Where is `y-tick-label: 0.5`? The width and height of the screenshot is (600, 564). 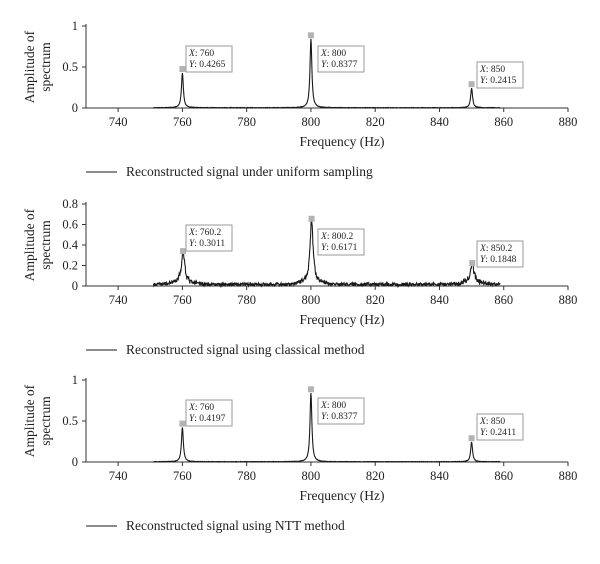
y-tick-label: 0.5 is located at coordinates (70, 421).